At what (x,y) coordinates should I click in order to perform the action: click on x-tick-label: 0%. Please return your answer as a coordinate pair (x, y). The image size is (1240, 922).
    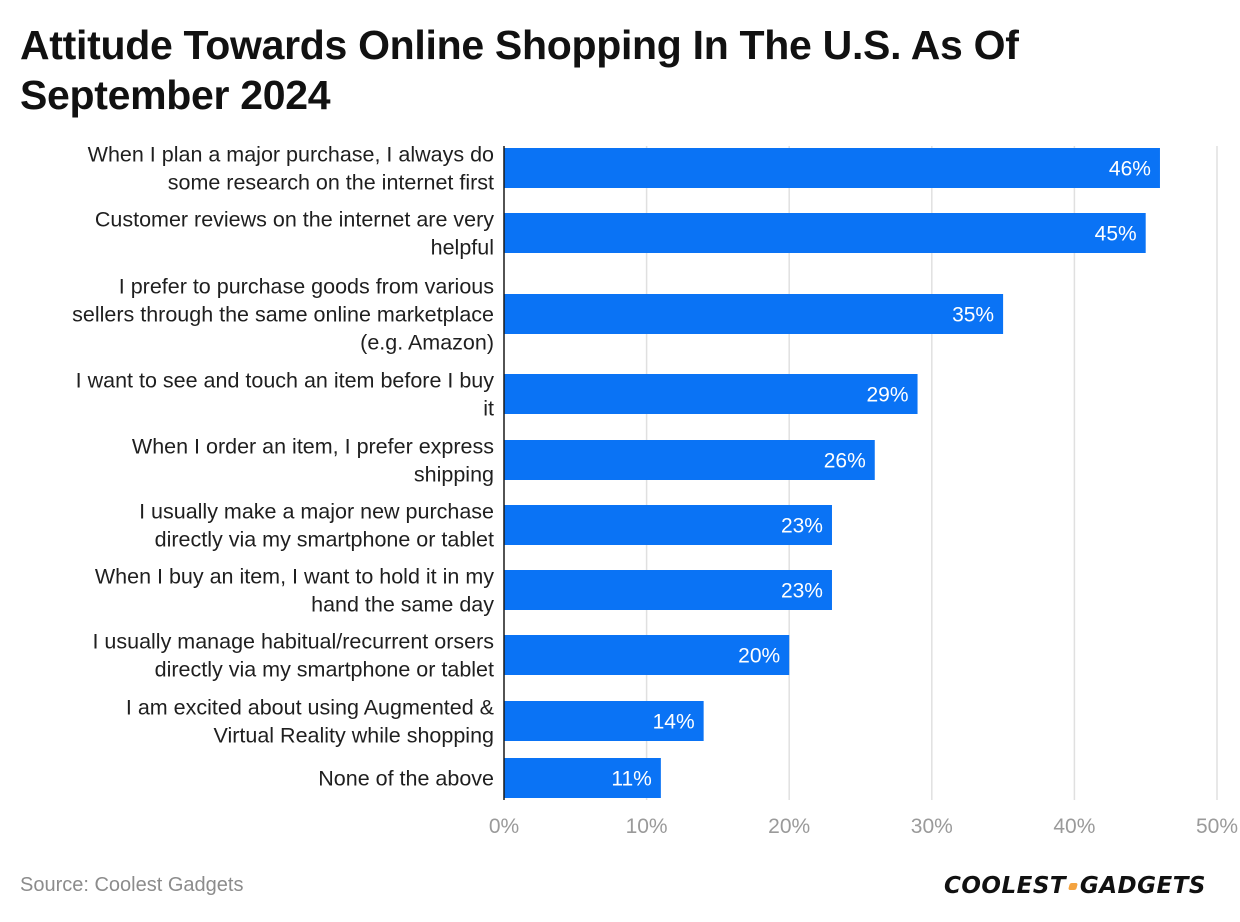
    Looking at the image, I should click on (504, 826).